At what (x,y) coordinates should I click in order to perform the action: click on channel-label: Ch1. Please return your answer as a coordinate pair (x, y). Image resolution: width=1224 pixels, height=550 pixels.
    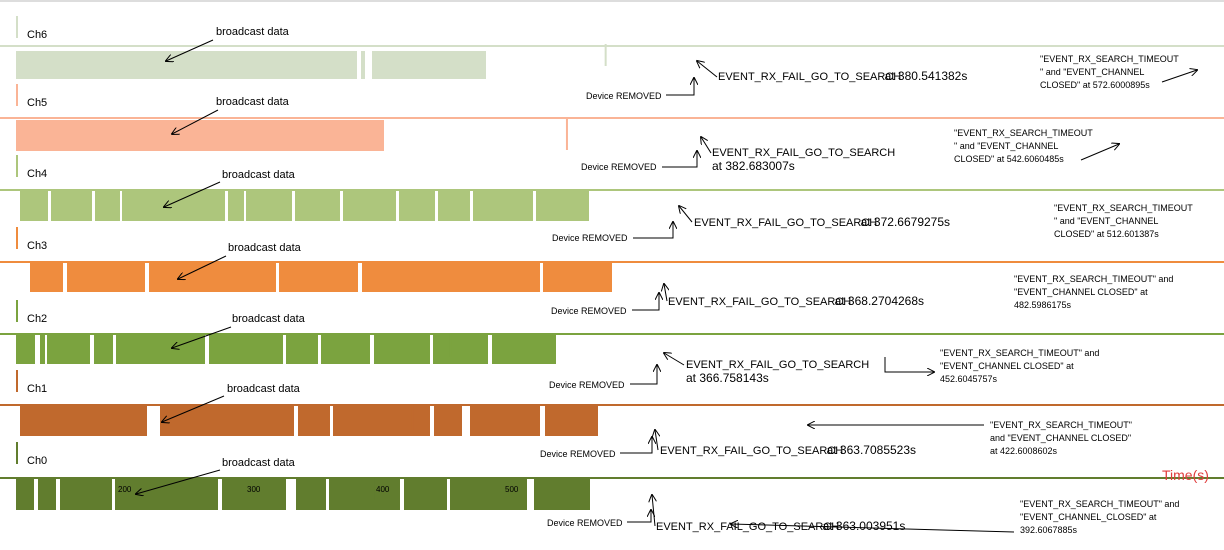
    Looking at the image, I should click on (37, 389).